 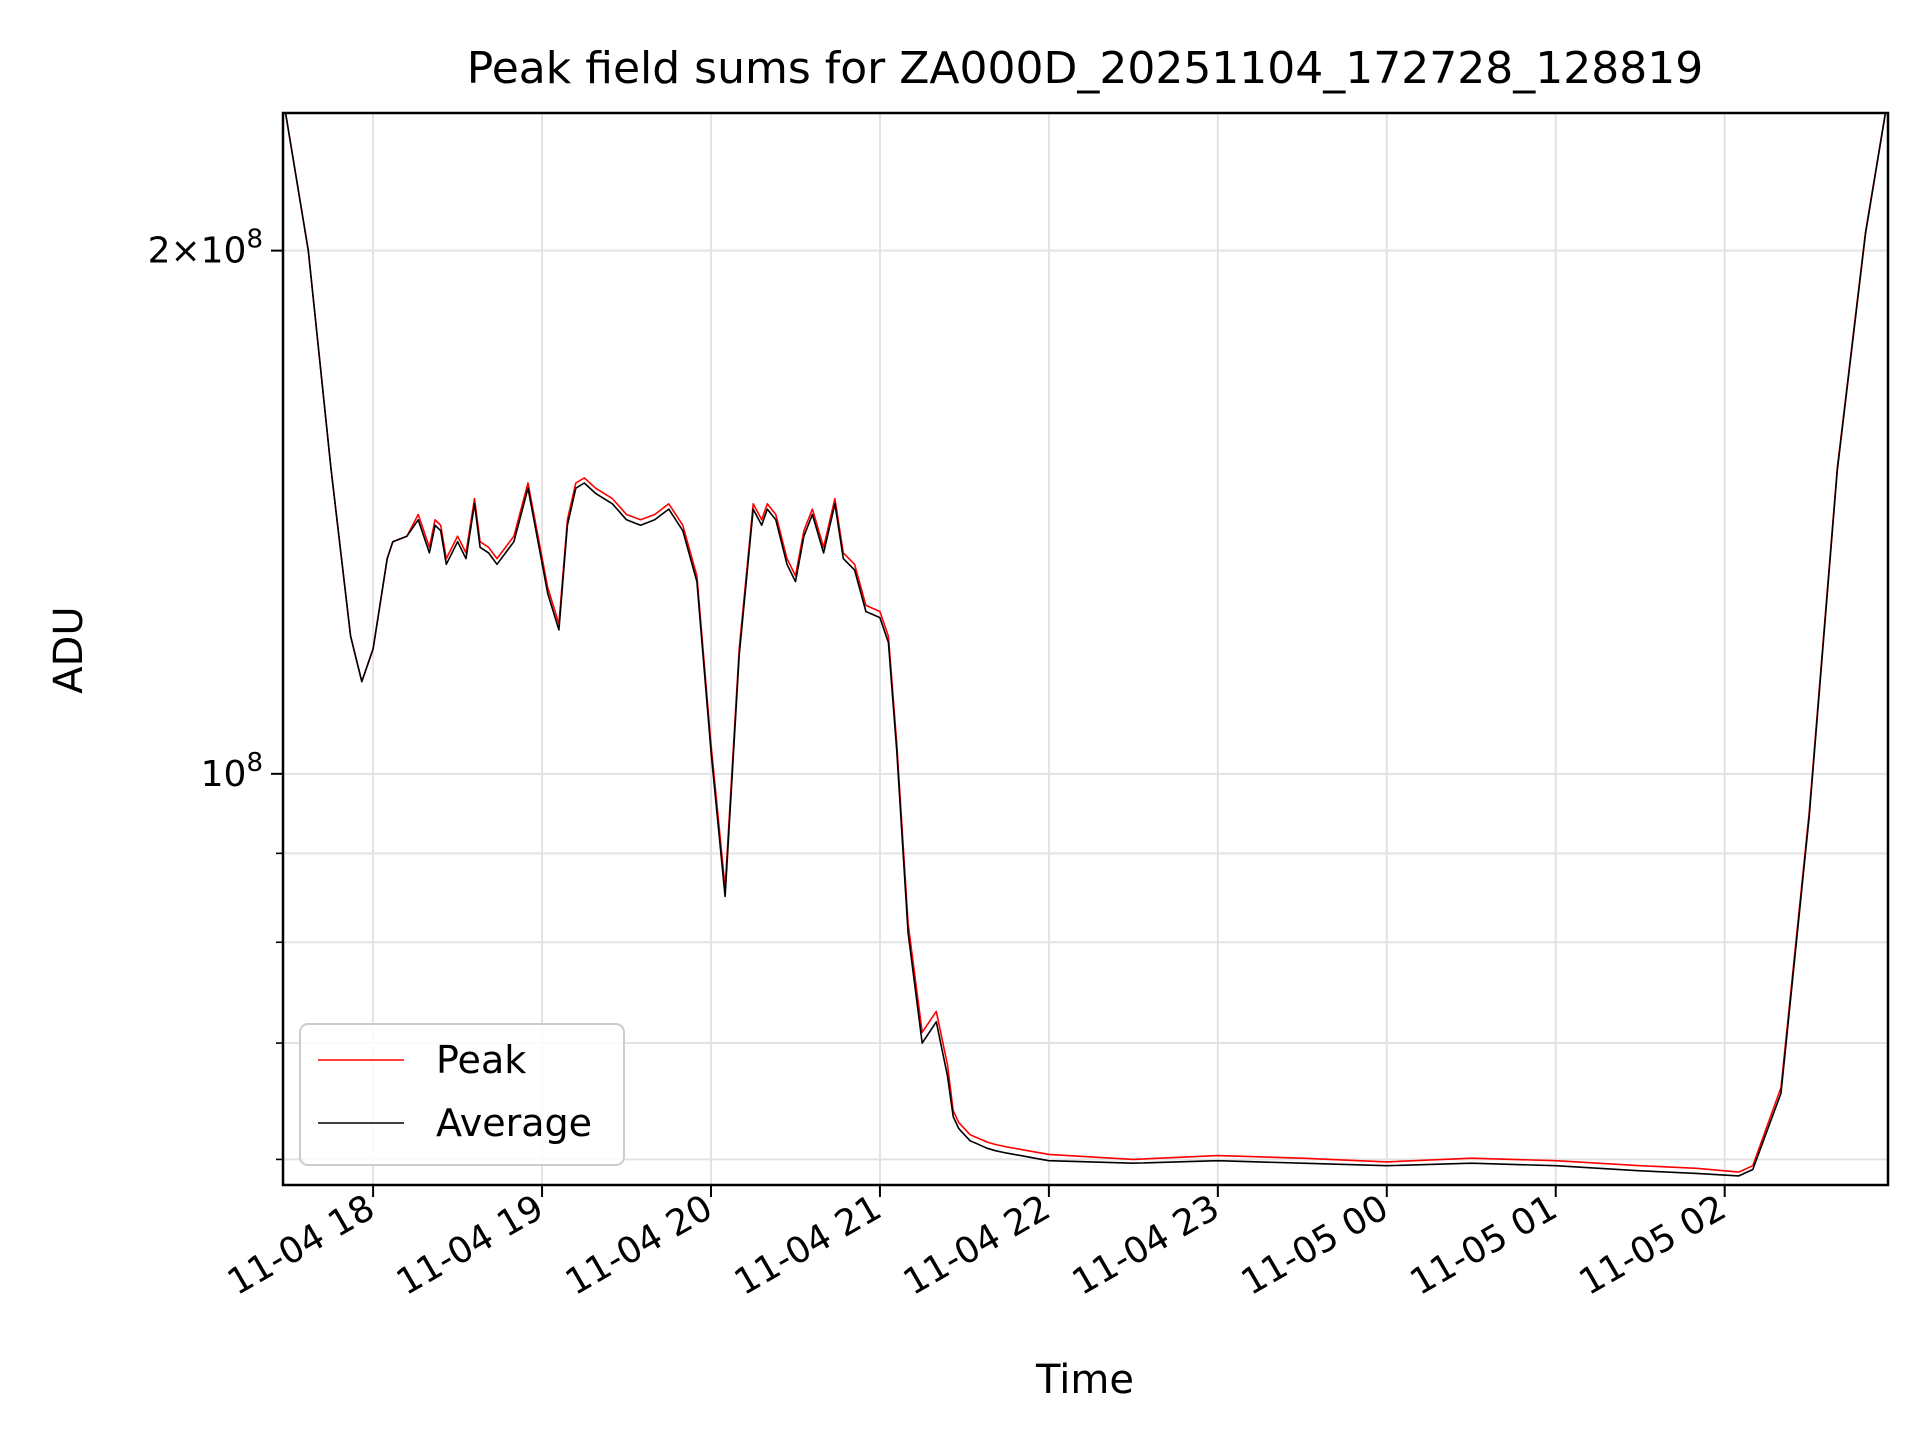 What do you see at coordinates (232, 771) in the screenshot?
I see `y-tick-label: 108` at bounding box center [232, 771].